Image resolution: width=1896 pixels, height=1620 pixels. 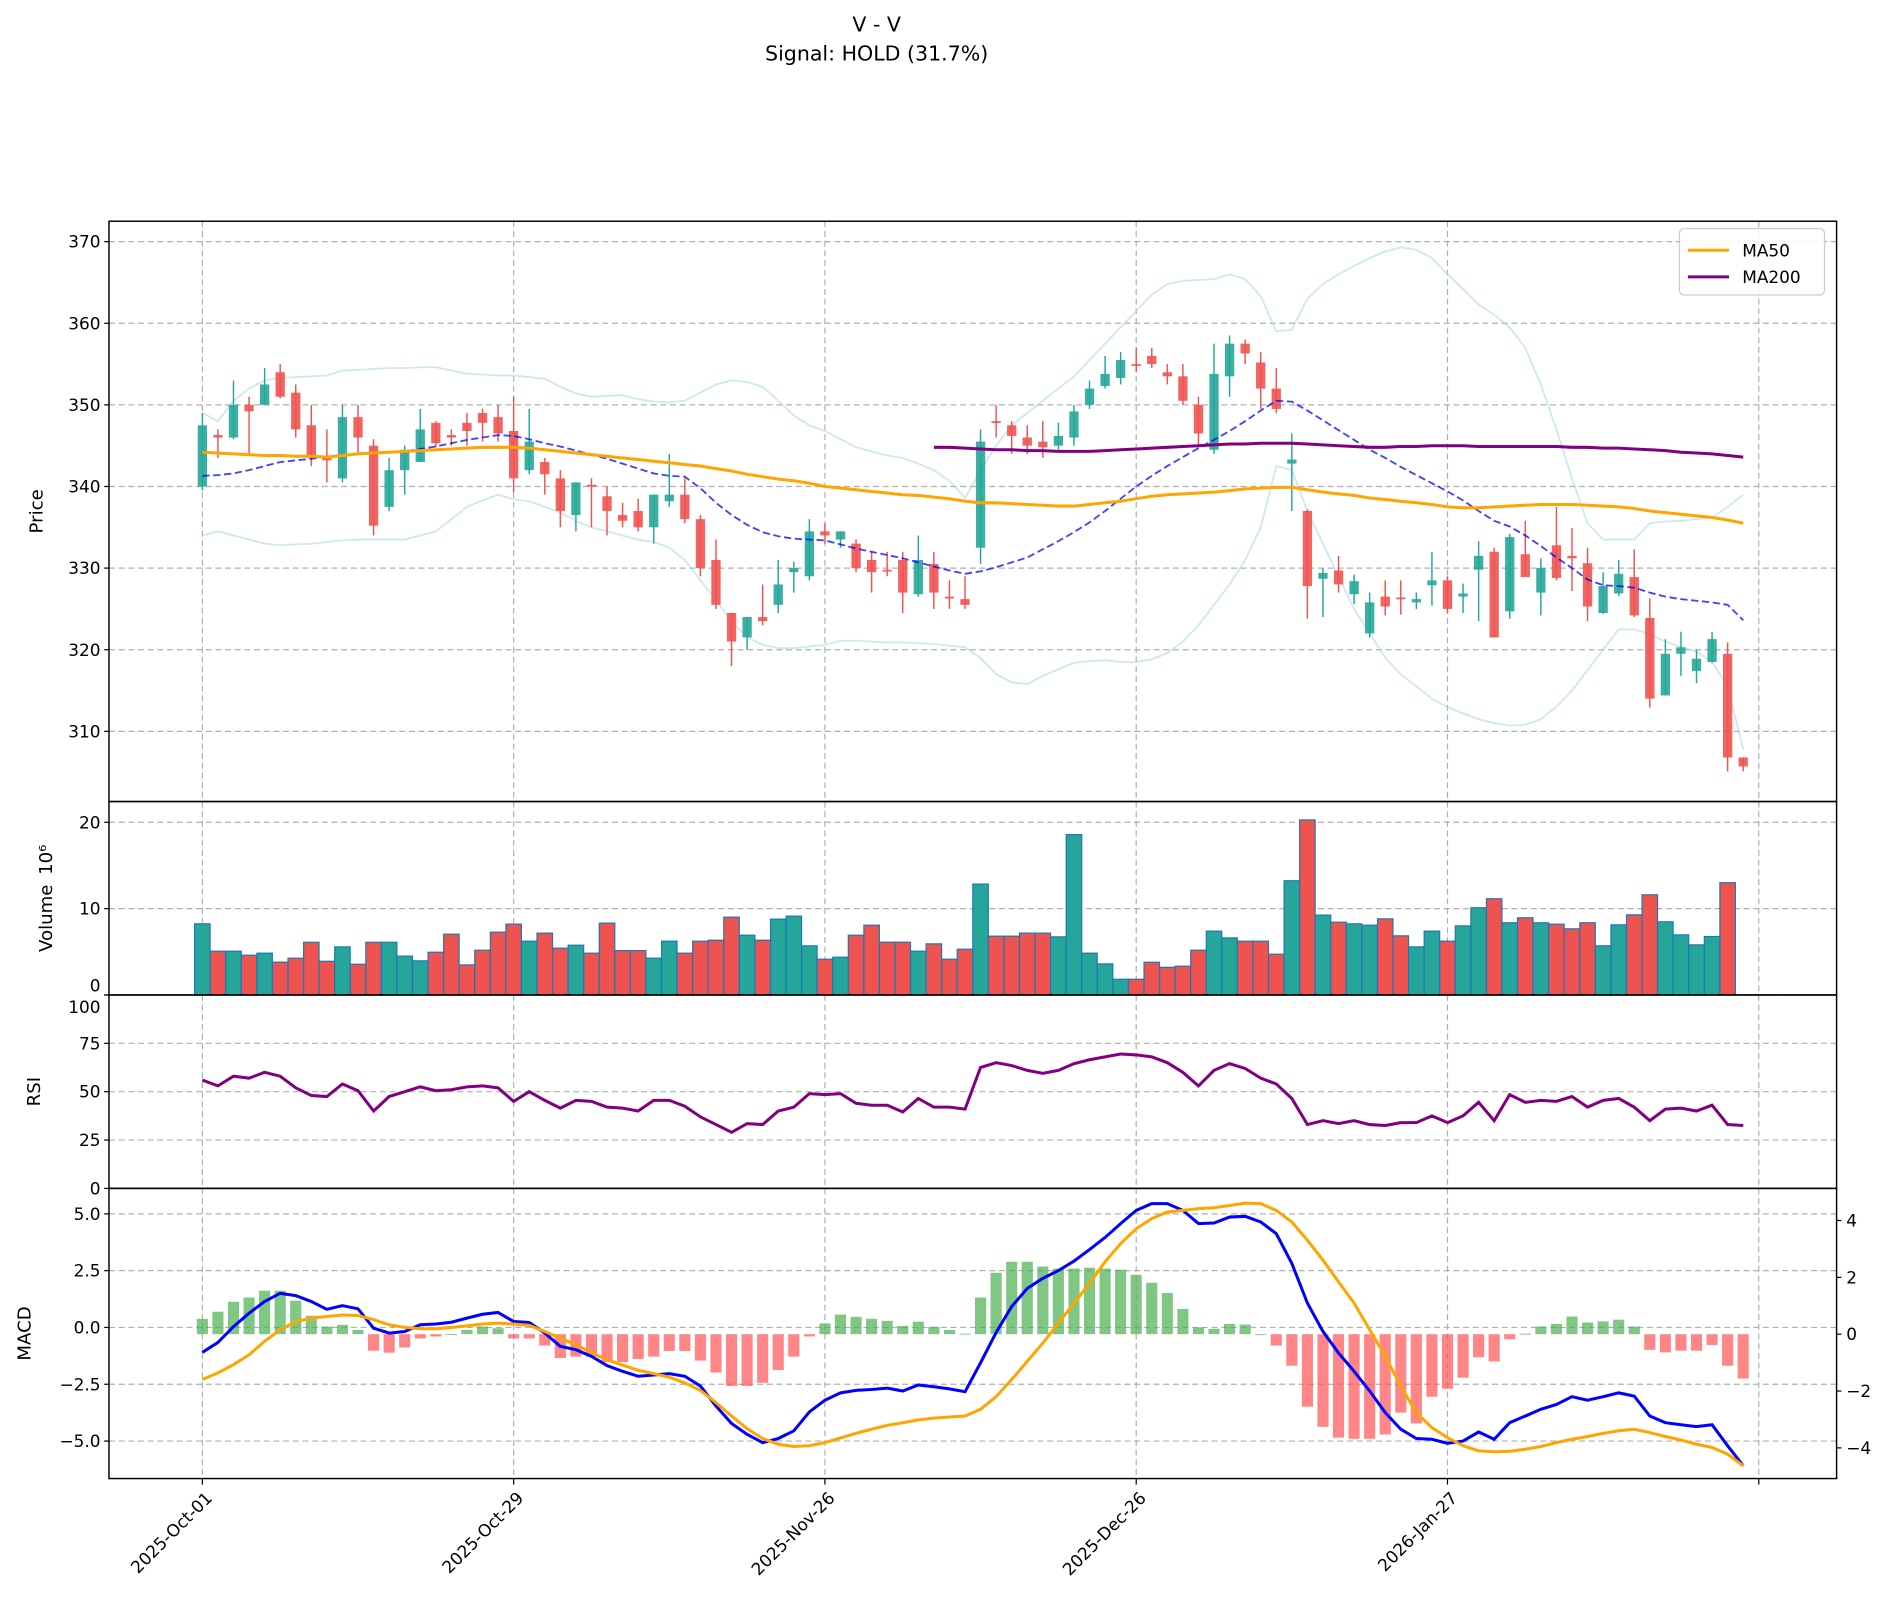 I want to click on legend-label-ma200: MA200, so click(x=1771, y=277).